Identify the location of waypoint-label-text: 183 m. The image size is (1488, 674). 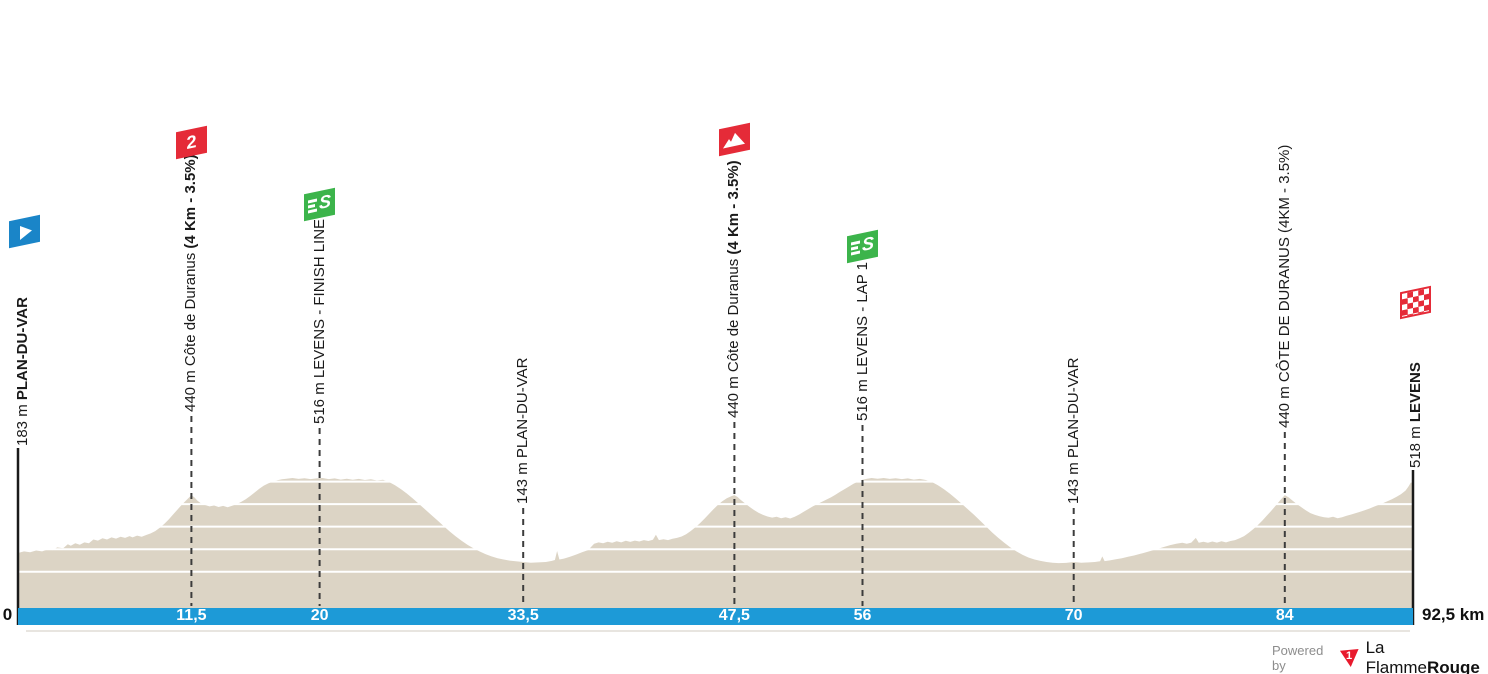
(22, 423).